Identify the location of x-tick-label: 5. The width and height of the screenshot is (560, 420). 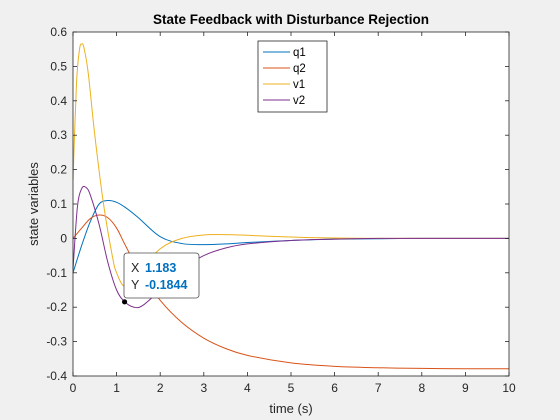
(291, 388).